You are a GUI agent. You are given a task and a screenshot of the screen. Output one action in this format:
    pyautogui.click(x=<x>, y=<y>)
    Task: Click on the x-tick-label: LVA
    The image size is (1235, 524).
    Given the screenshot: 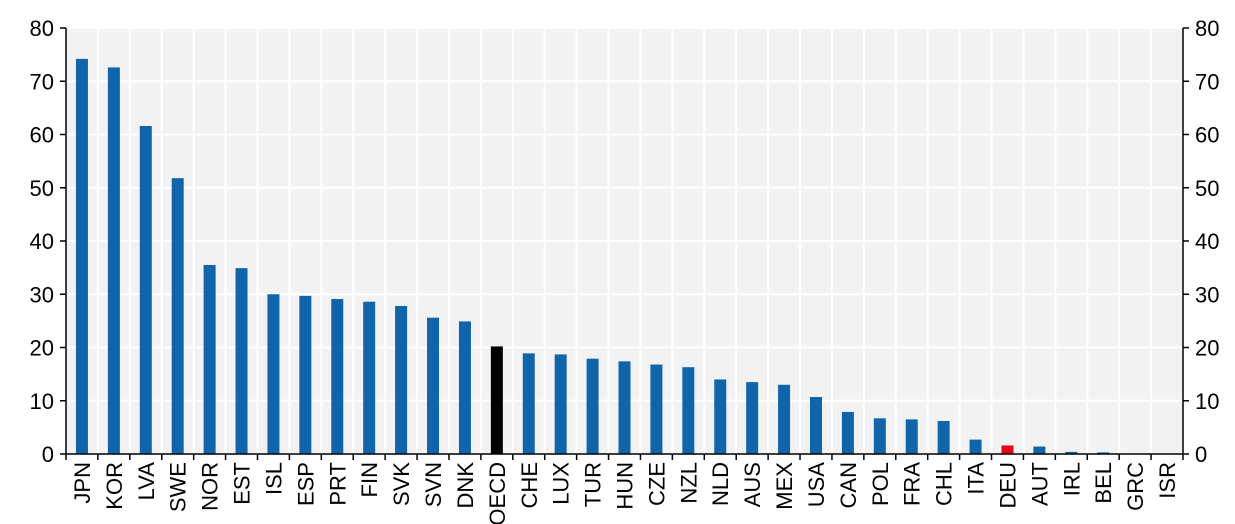 What is the action you would take?
    pyautogui.click(x=146, y=481)
    